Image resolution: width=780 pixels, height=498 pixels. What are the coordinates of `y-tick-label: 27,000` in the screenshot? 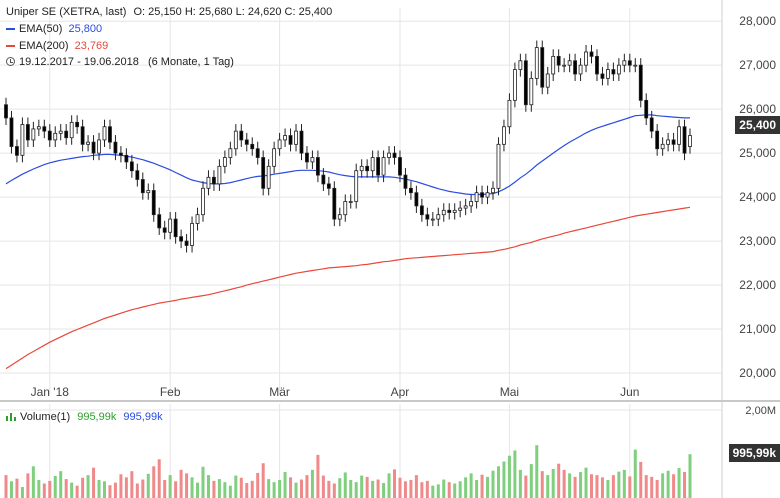 It's located at (757, 65).